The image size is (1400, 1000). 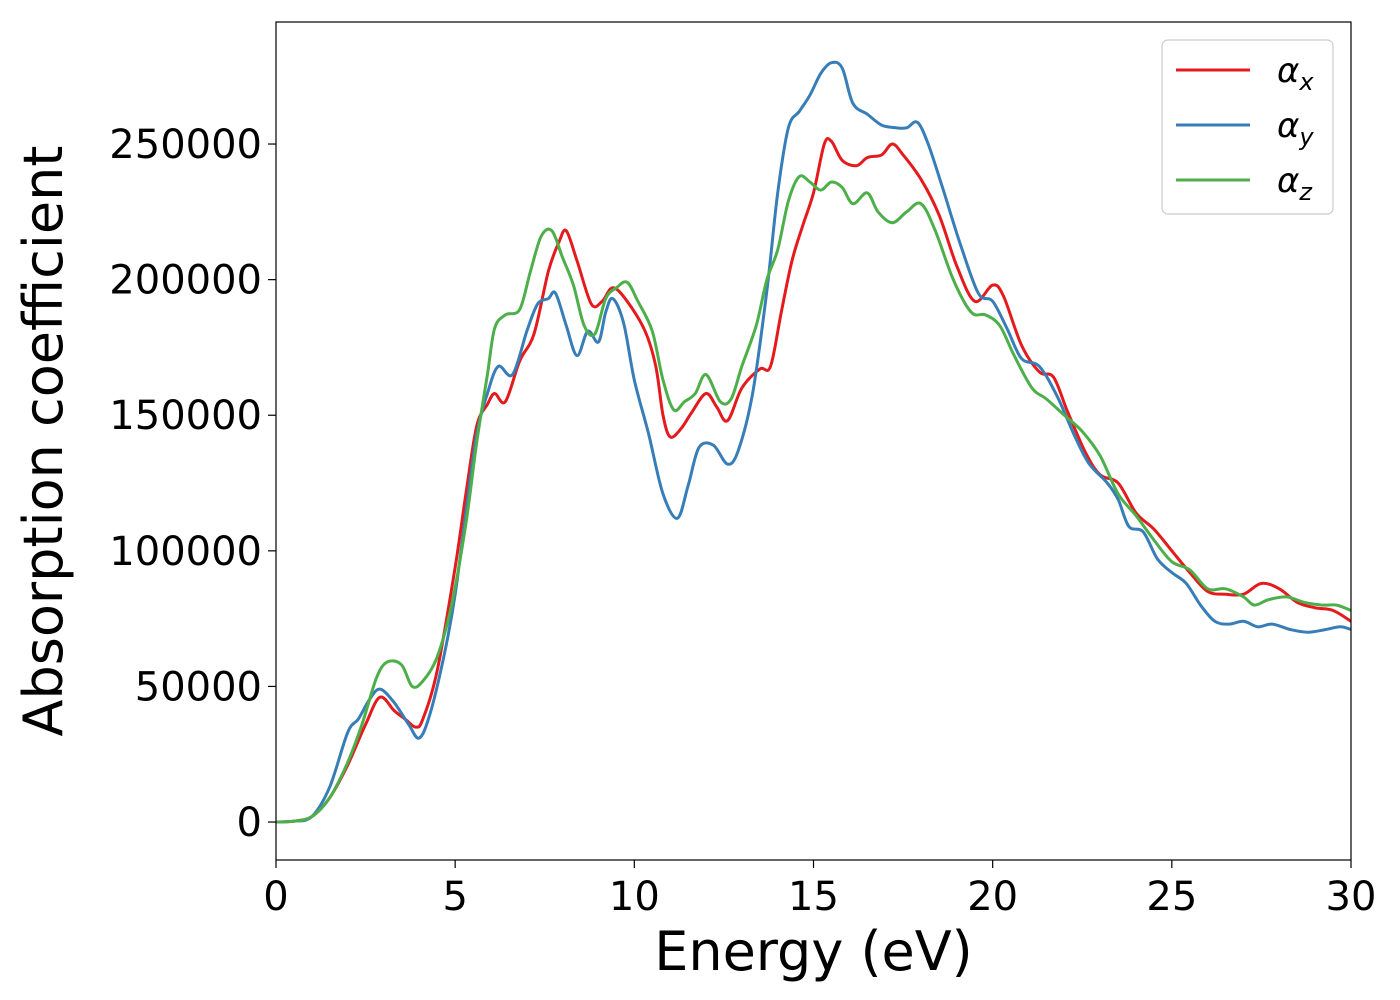 I want to click on legend-box, so click(x=1247, y=127).